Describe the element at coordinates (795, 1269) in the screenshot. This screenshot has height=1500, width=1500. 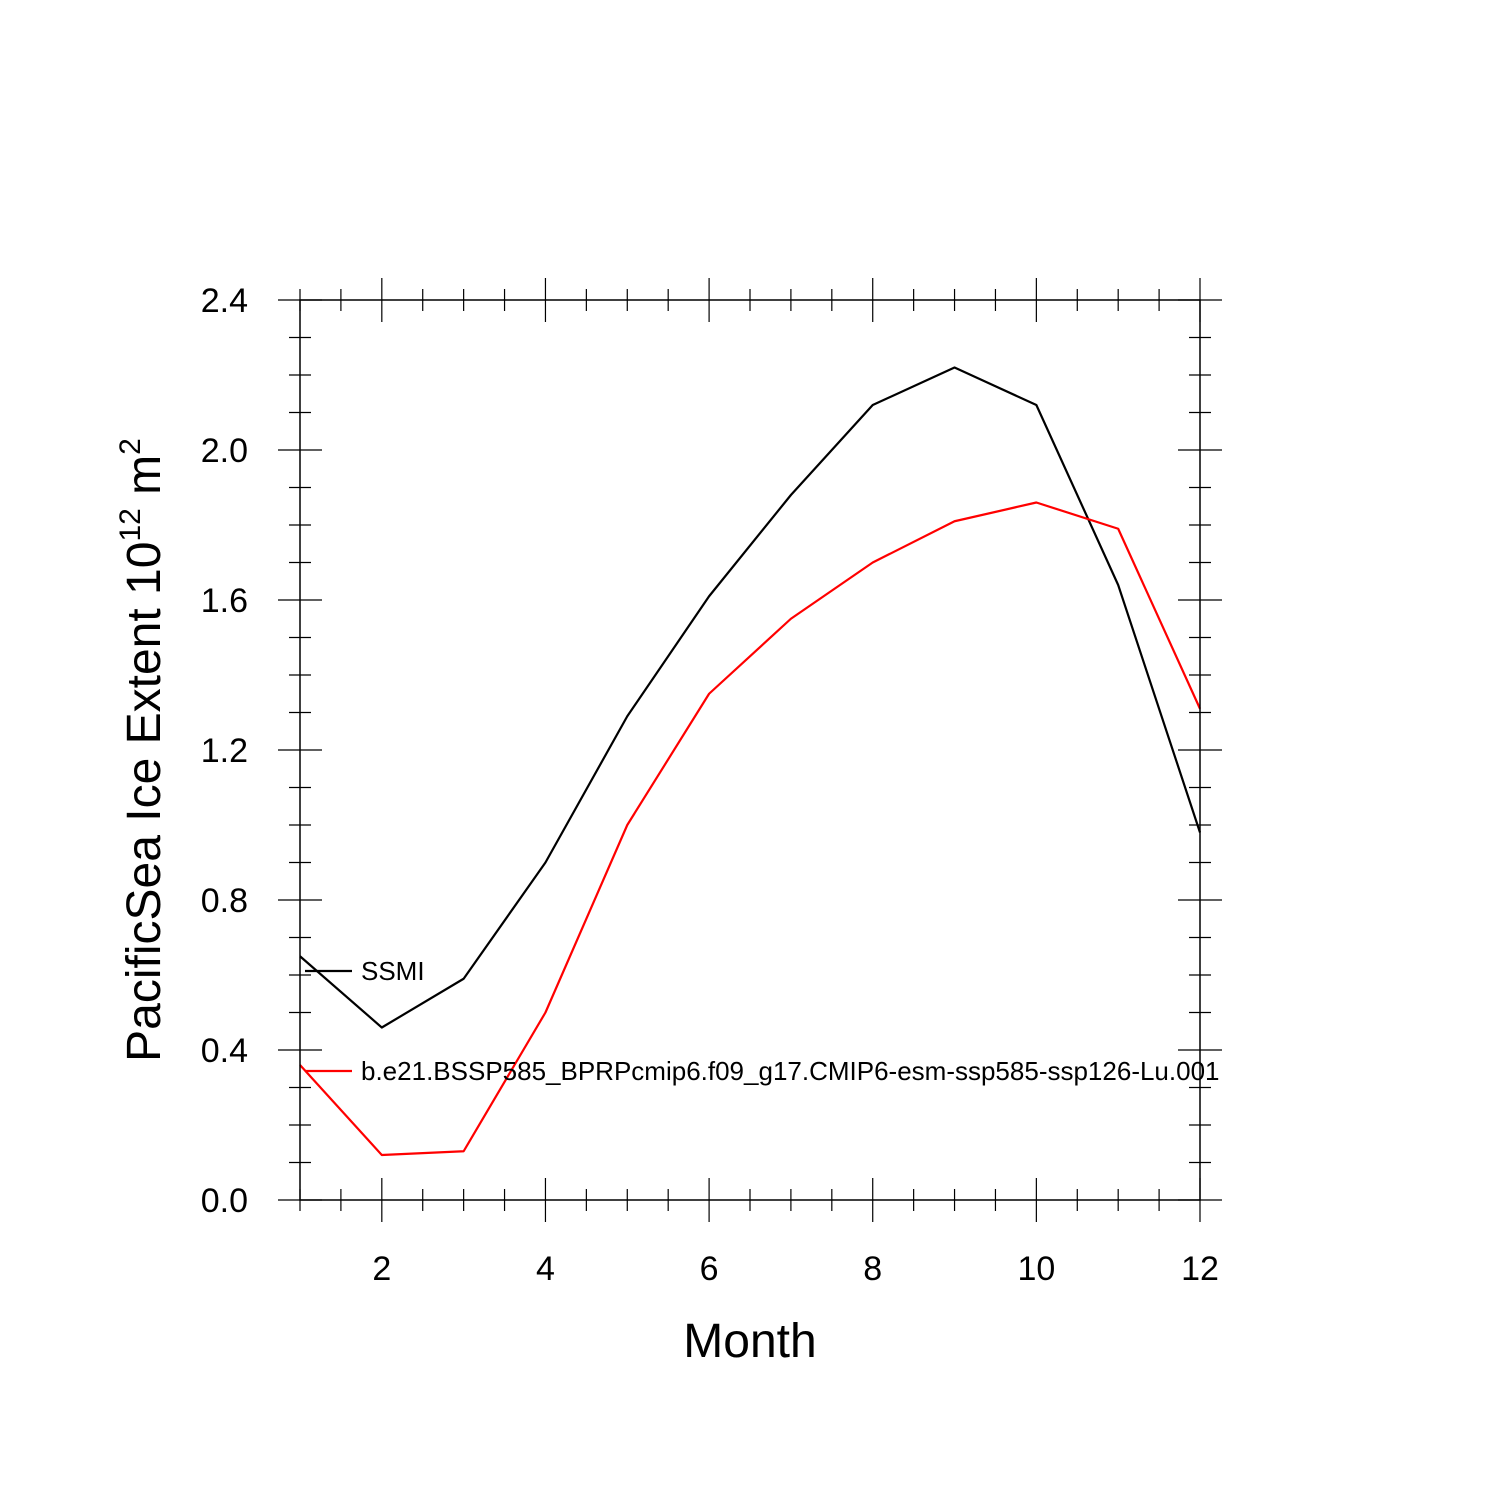
I see `x-tick-labels: 2 4 6 8 10 12` at that location.